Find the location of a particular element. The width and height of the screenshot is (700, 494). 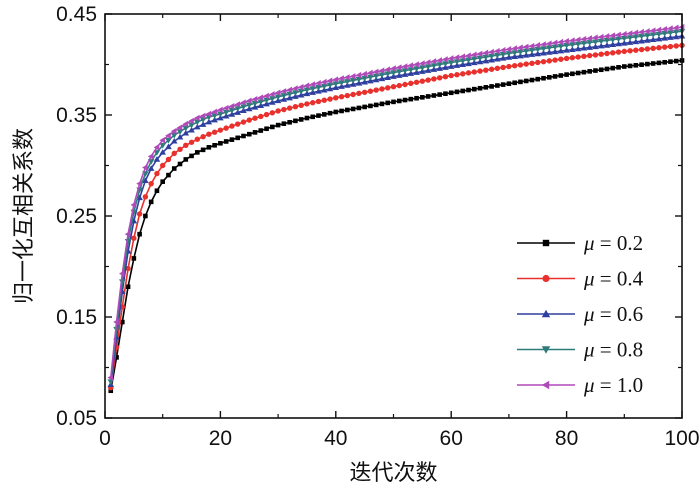

legend-item: μ = 0.8 is located at coordinates (580, 350).